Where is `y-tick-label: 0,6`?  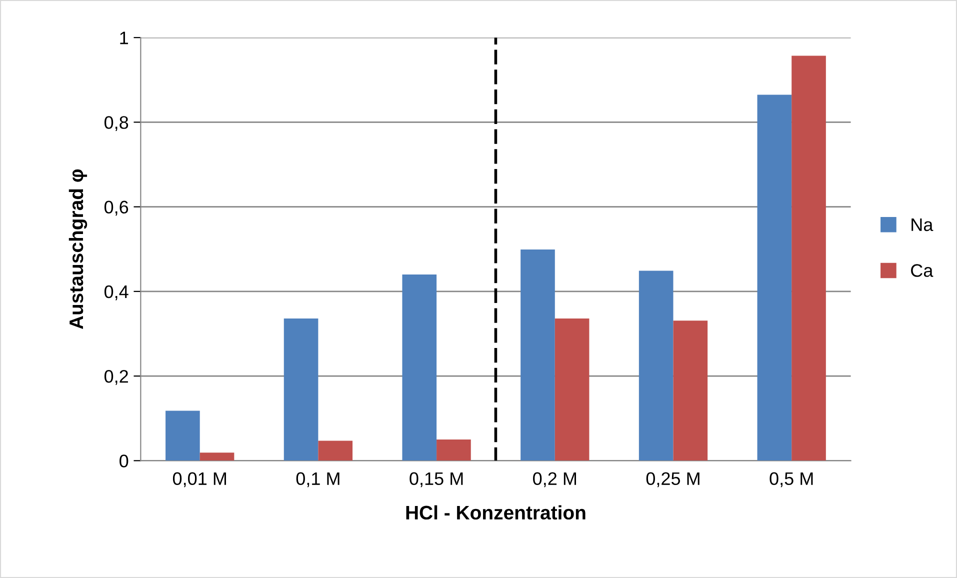 y-tick-label: 0,6 is located at coordinates (116, 208).